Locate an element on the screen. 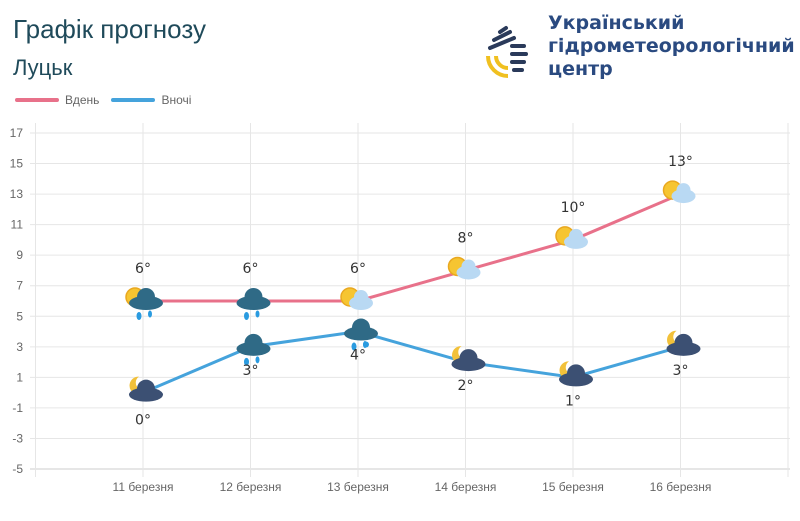  x-tick-label: 16 березня is located at coordinates (681, 487).